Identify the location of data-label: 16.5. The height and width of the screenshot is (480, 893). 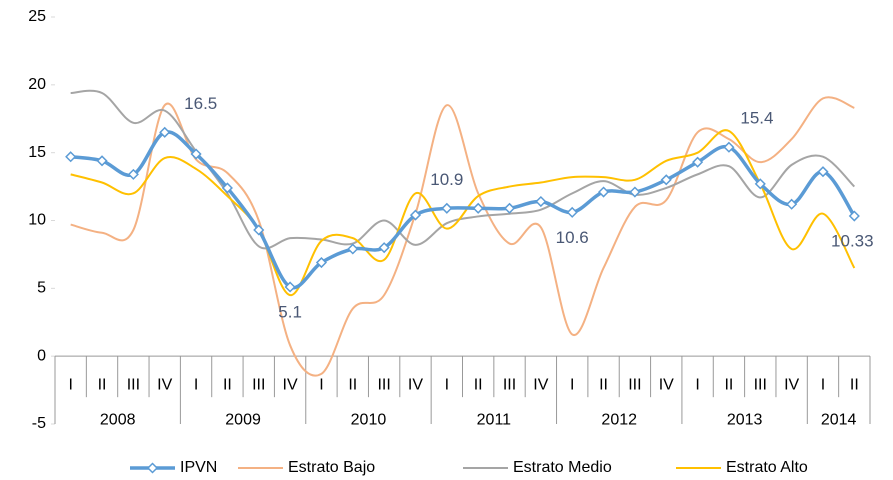
(200, 103).